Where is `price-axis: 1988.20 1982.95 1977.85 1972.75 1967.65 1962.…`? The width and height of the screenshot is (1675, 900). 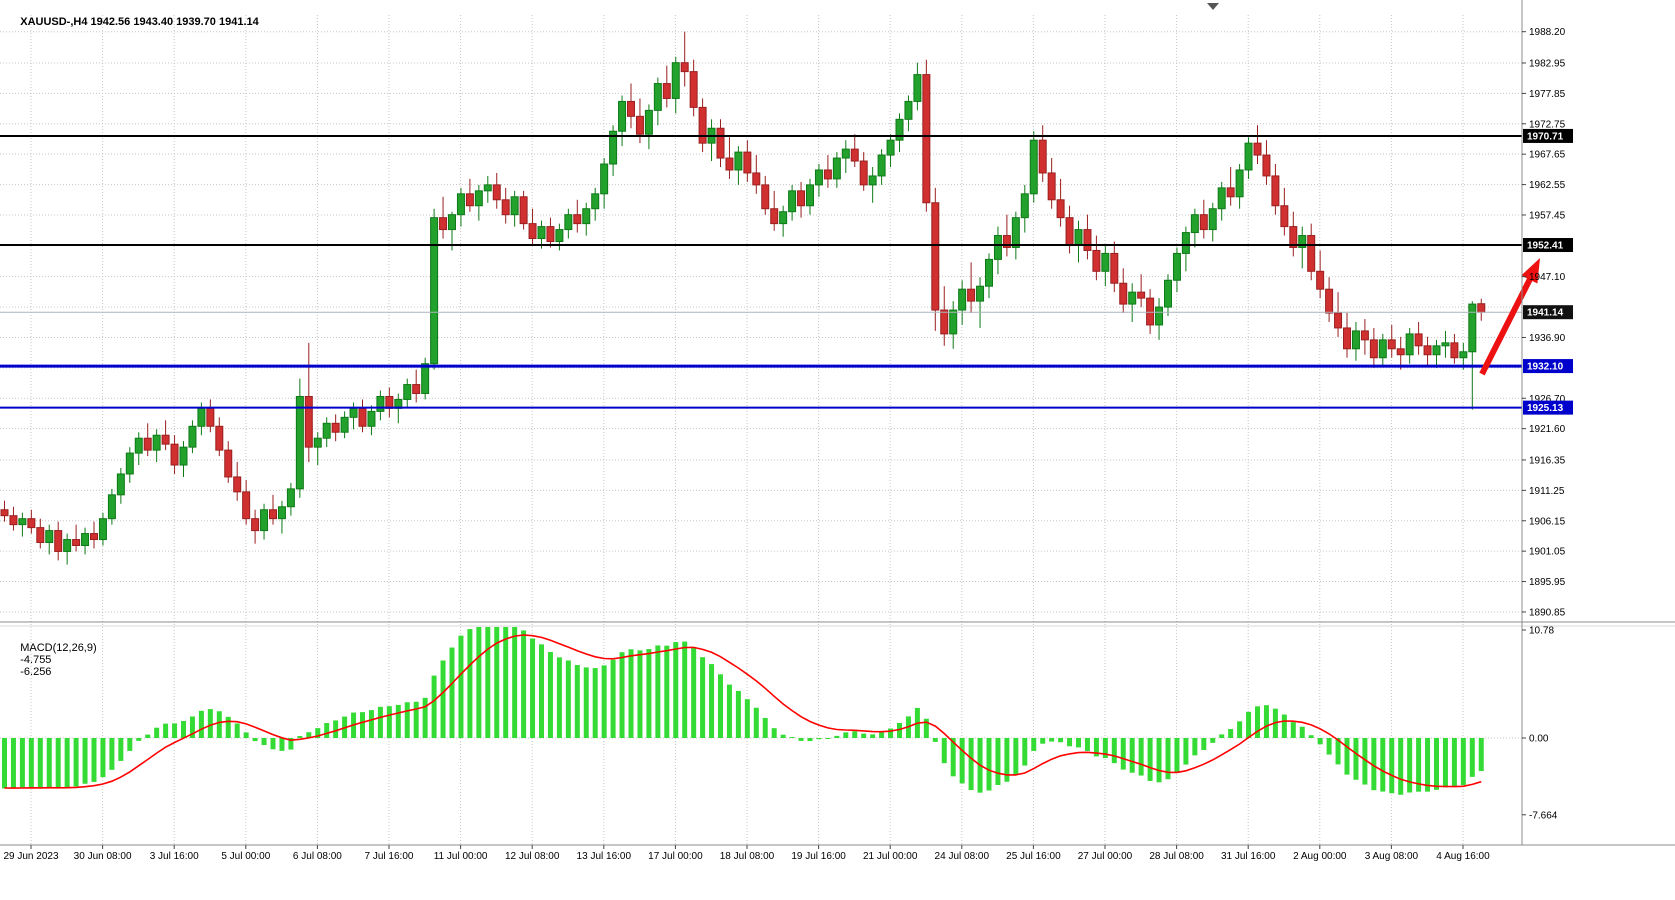
price-axis: 1988.20 1982.95 1977.85 1972.75 1967.65 1962.… is located at coordinates (1547, 322).